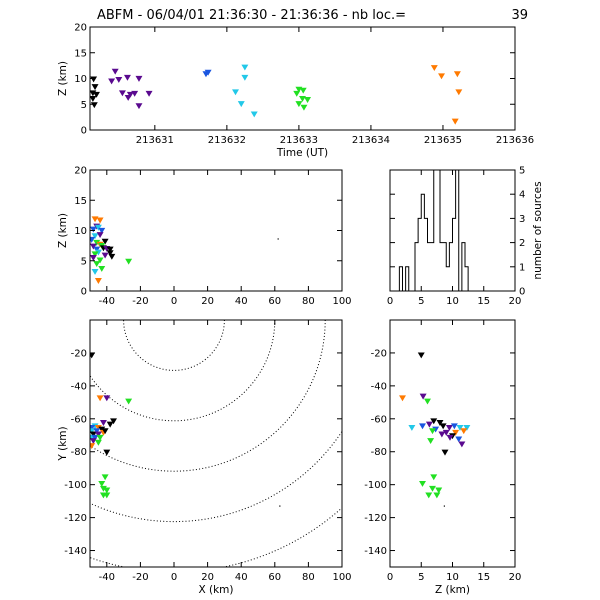  I want to click on x-tick-label: 10, so click(452, 301).